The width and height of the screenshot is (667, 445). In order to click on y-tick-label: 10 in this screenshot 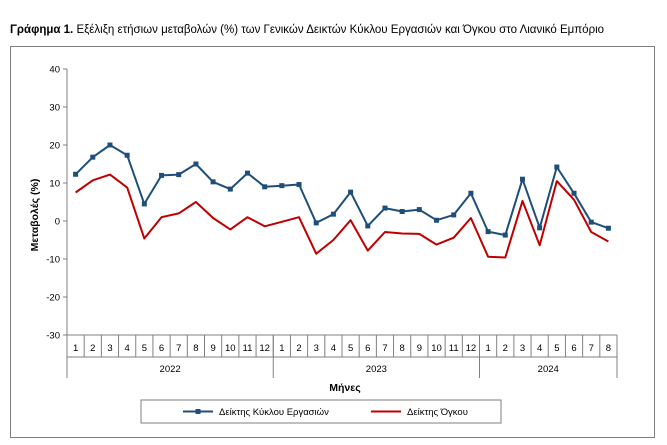, I will do `click(54, 184)`.